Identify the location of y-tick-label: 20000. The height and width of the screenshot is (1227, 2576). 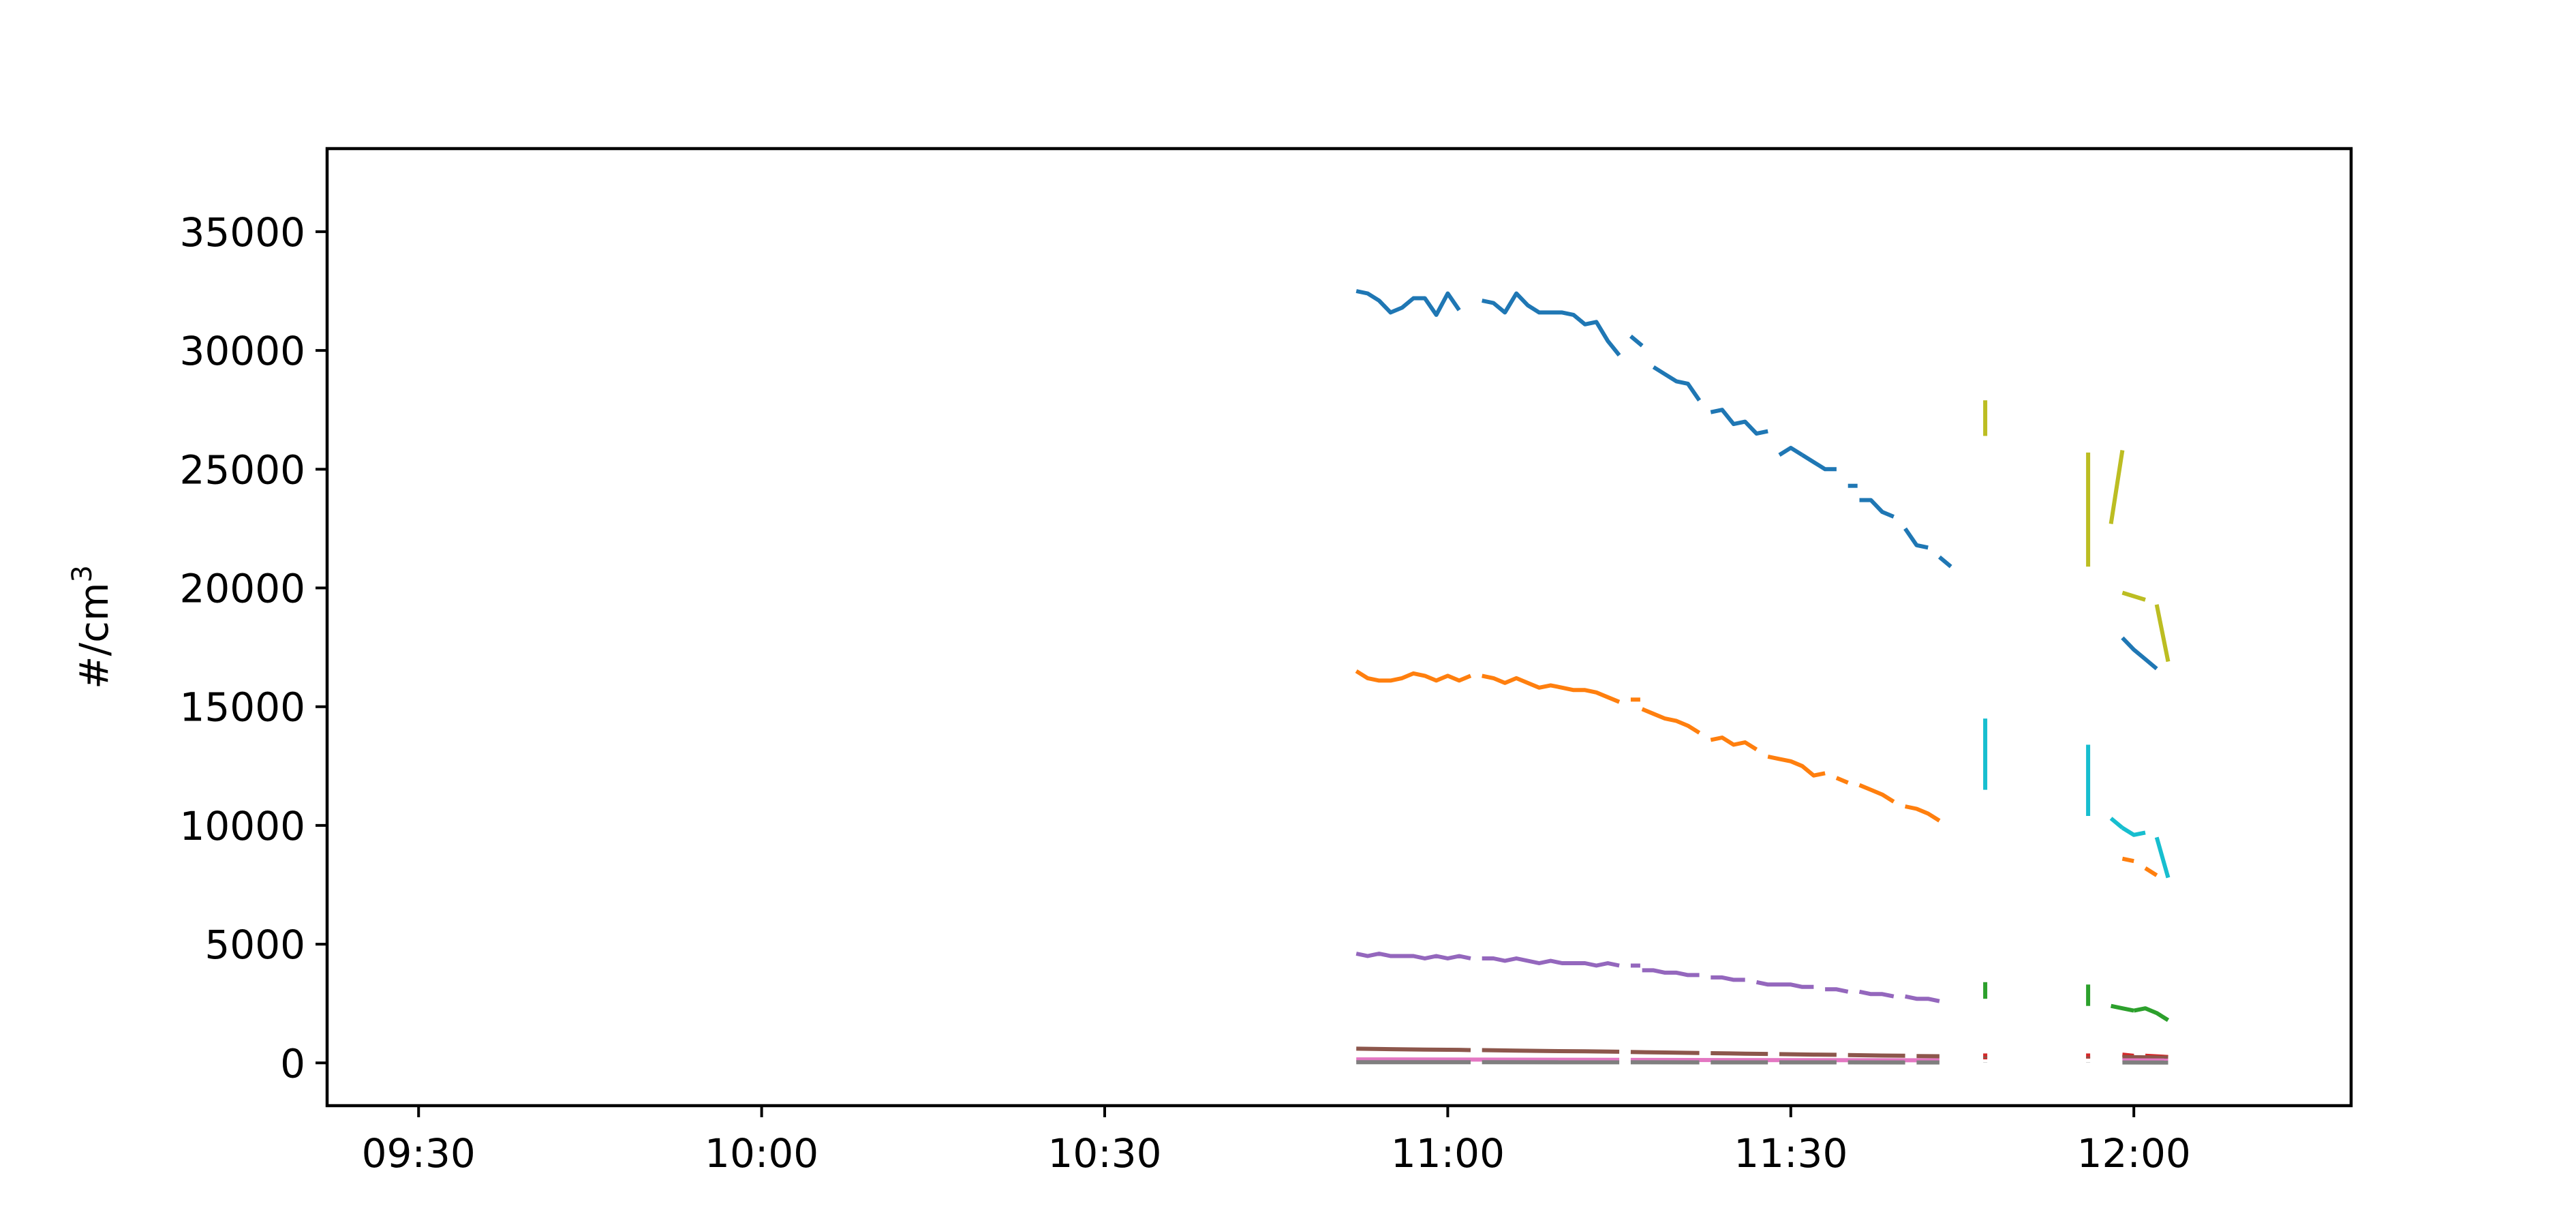
(242, 589).